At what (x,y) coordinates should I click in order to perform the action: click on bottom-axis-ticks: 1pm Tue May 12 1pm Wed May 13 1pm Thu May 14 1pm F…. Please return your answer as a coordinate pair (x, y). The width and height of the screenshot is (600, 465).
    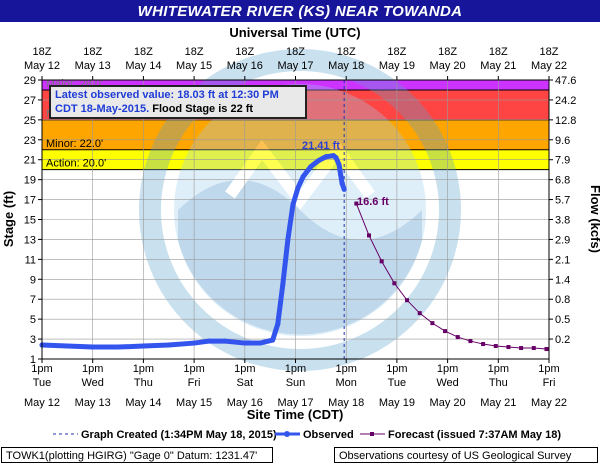
    Looking at the image, I should click on (295, 384).